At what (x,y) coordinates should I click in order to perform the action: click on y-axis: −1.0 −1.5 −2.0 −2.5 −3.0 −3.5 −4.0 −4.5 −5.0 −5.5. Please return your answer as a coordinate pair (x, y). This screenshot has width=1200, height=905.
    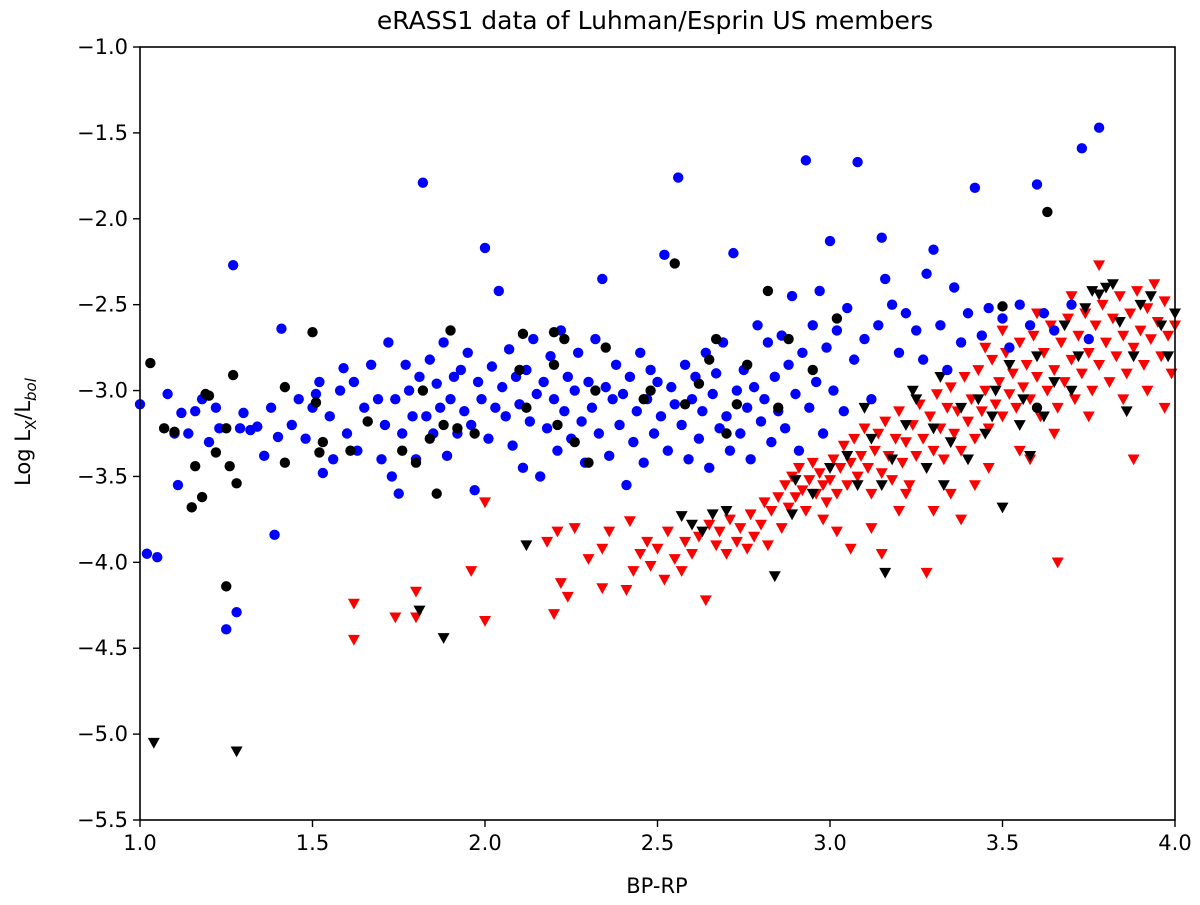
    Looking at the image, I should click on (108, 433).